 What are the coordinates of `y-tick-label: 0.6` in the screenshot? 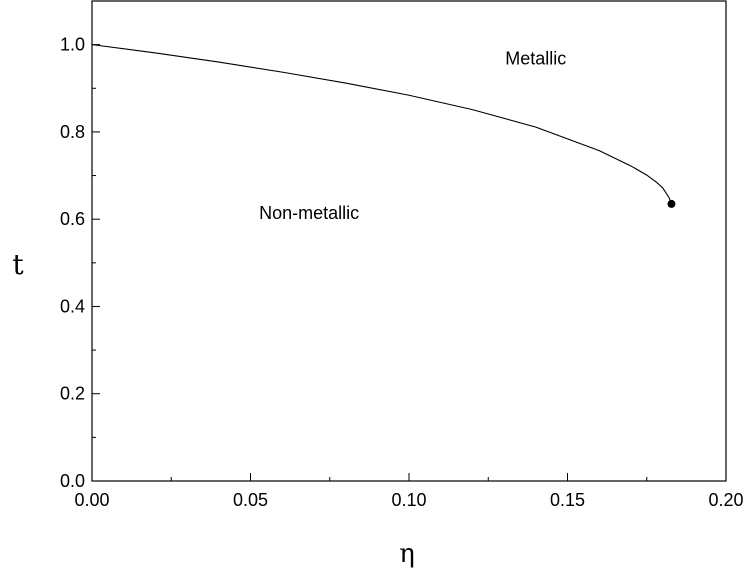 It's located at (72, 219).